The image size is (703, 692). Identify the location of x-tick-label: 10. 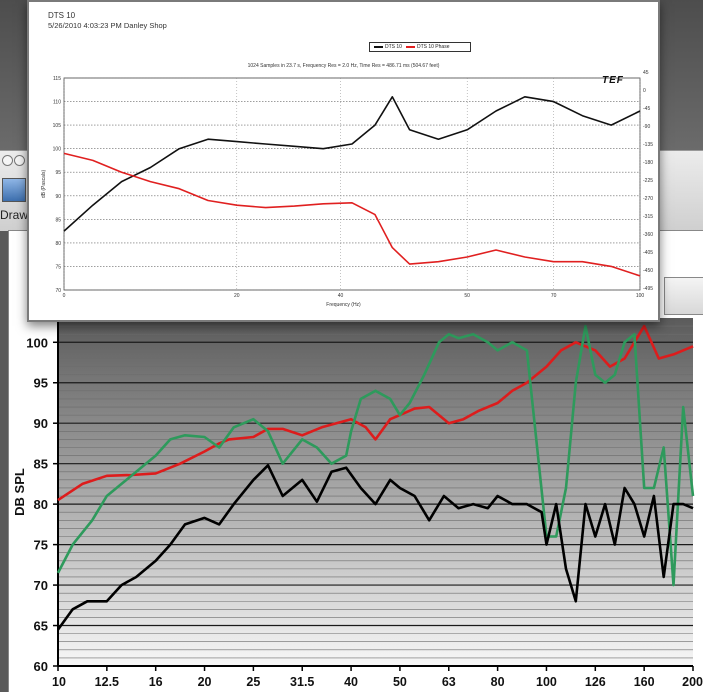
(59, 682).